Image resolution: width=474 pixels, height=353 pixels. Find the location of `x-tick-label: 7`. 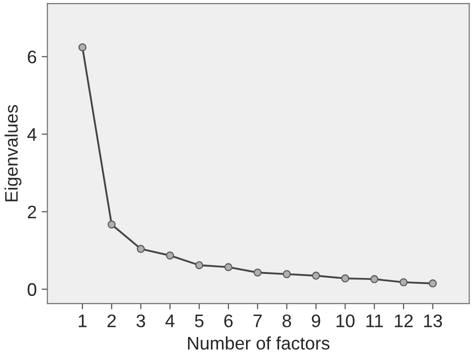

x-tick-label: 7 is located at coordinates (258, 321).